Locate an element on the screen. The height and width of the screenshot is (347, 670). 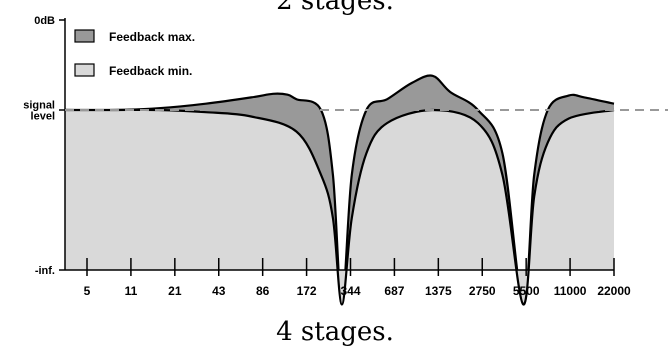
legend-swatch-feedback-max is located at coordinates (84, 36).